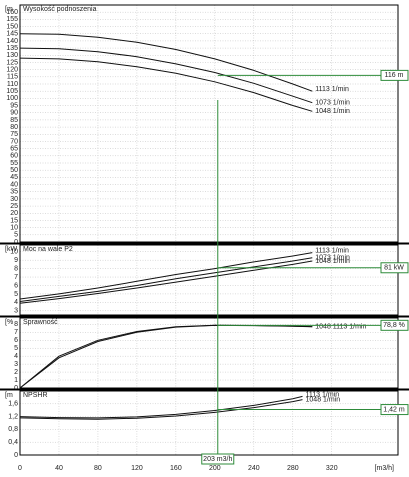 This screenshot has height=477, width=409. Describe the element at coordinates (13, 429) in the screenshot. I see `y-tick-label: 0,8` at that location.